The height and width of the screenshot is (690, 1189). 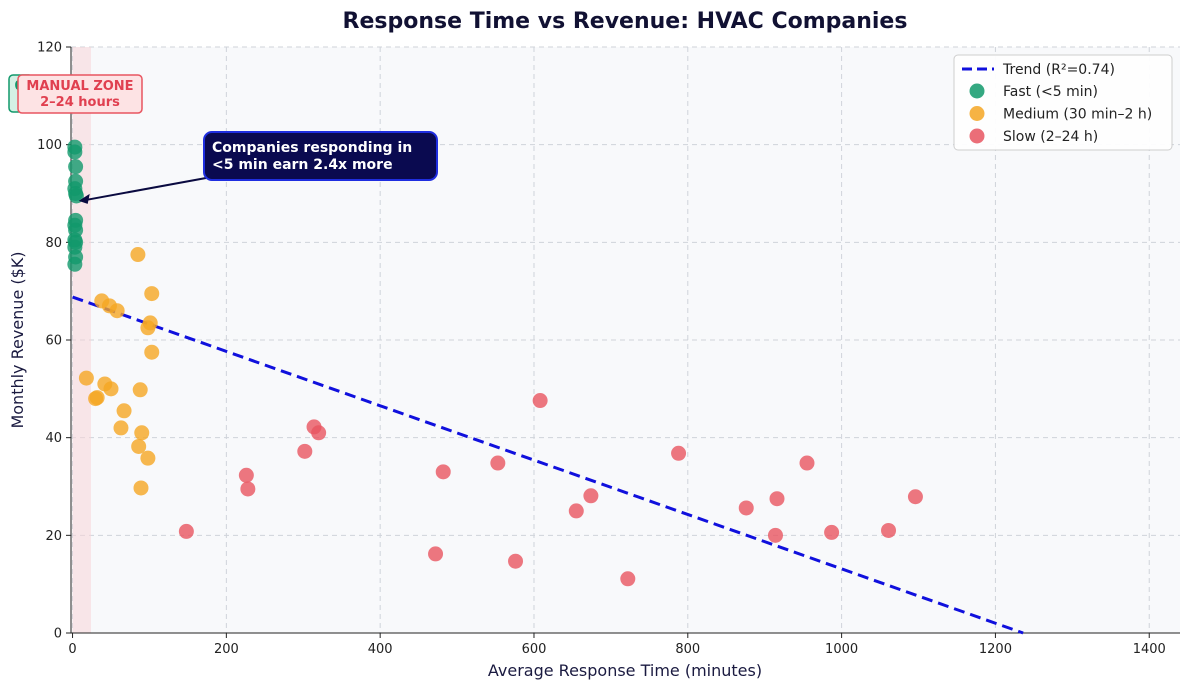 I want to click on manual-zone-band, so click(x=81, y=340).